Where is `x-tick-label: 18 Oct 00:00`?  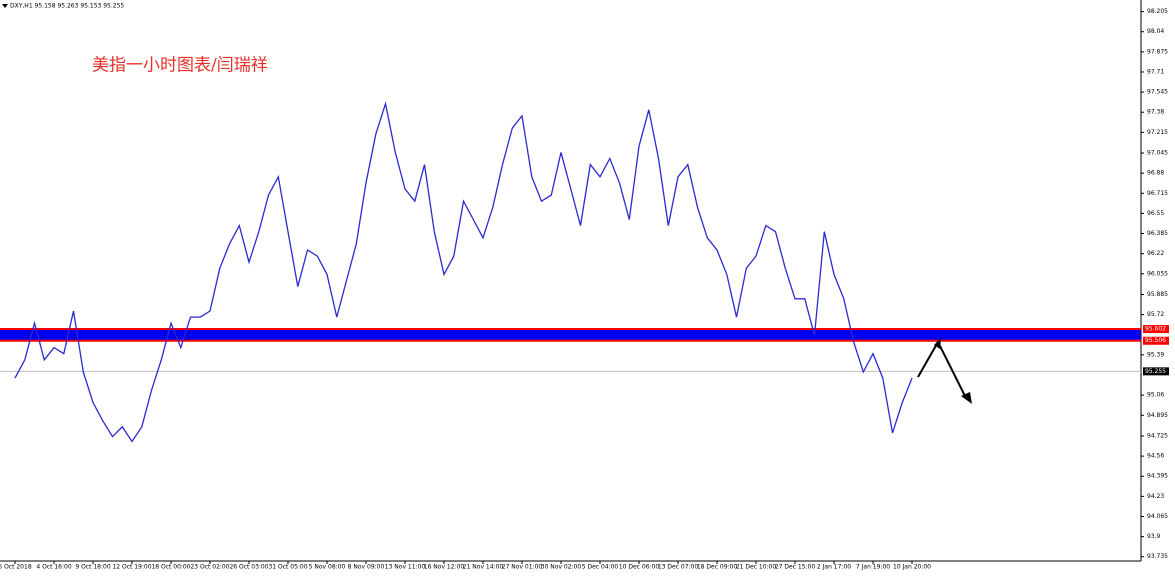
x-tick-label: 18 Oct 00:00 is located at coordinates (170, 567).